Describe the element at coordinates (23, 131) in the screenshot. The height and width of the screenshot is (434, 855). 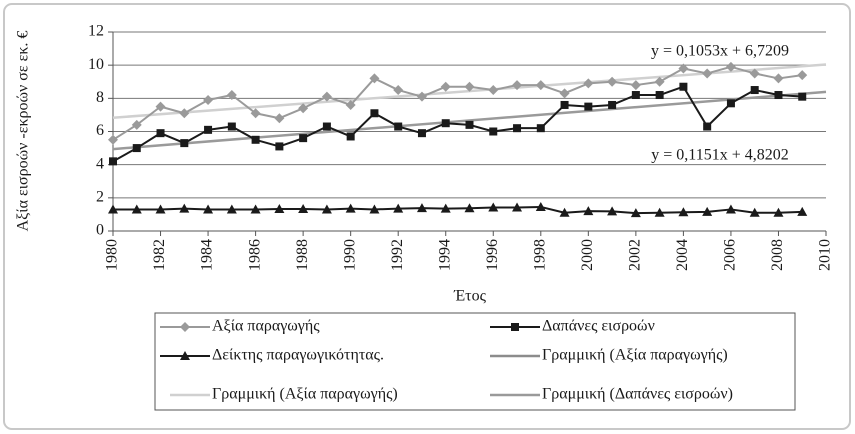
I see `y-axis-label: Αξία εισροών -εκροών σε εκ. €` at that location.